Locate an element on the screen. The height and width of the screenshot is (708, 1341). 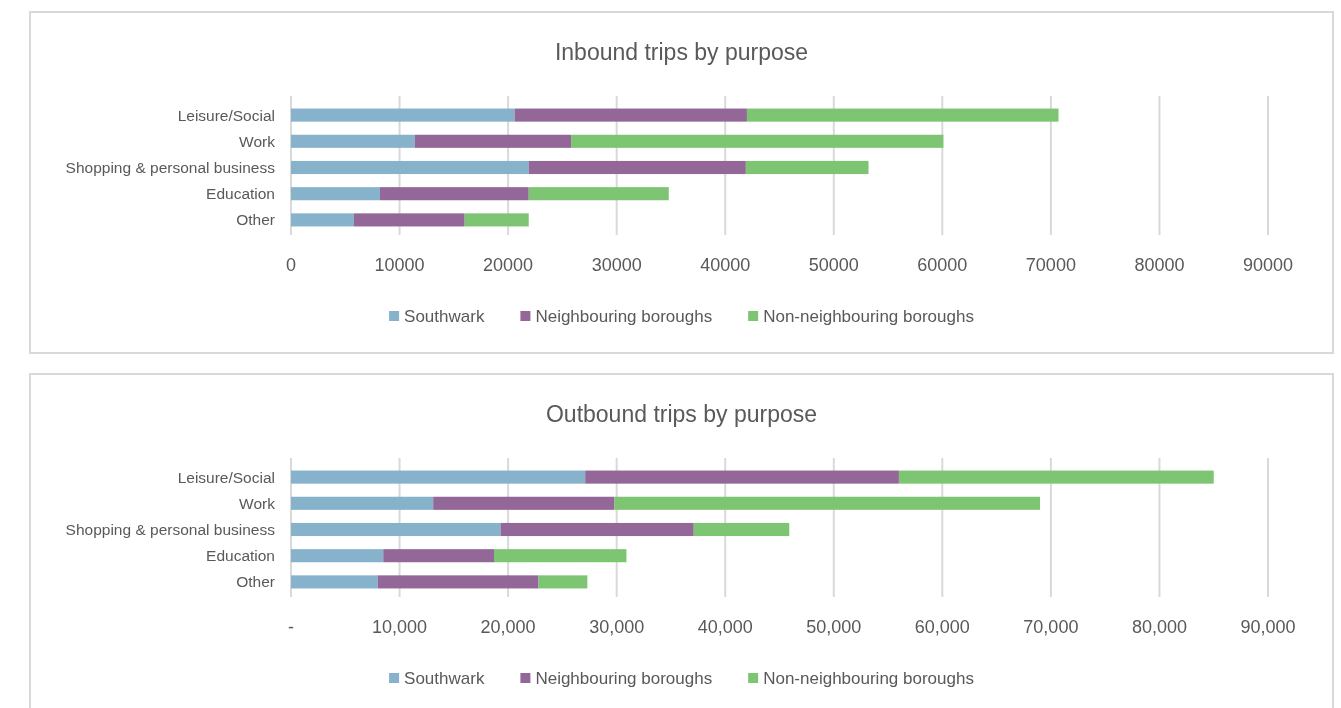
x-tick-label: 0 is located at coordinates (291, 265).